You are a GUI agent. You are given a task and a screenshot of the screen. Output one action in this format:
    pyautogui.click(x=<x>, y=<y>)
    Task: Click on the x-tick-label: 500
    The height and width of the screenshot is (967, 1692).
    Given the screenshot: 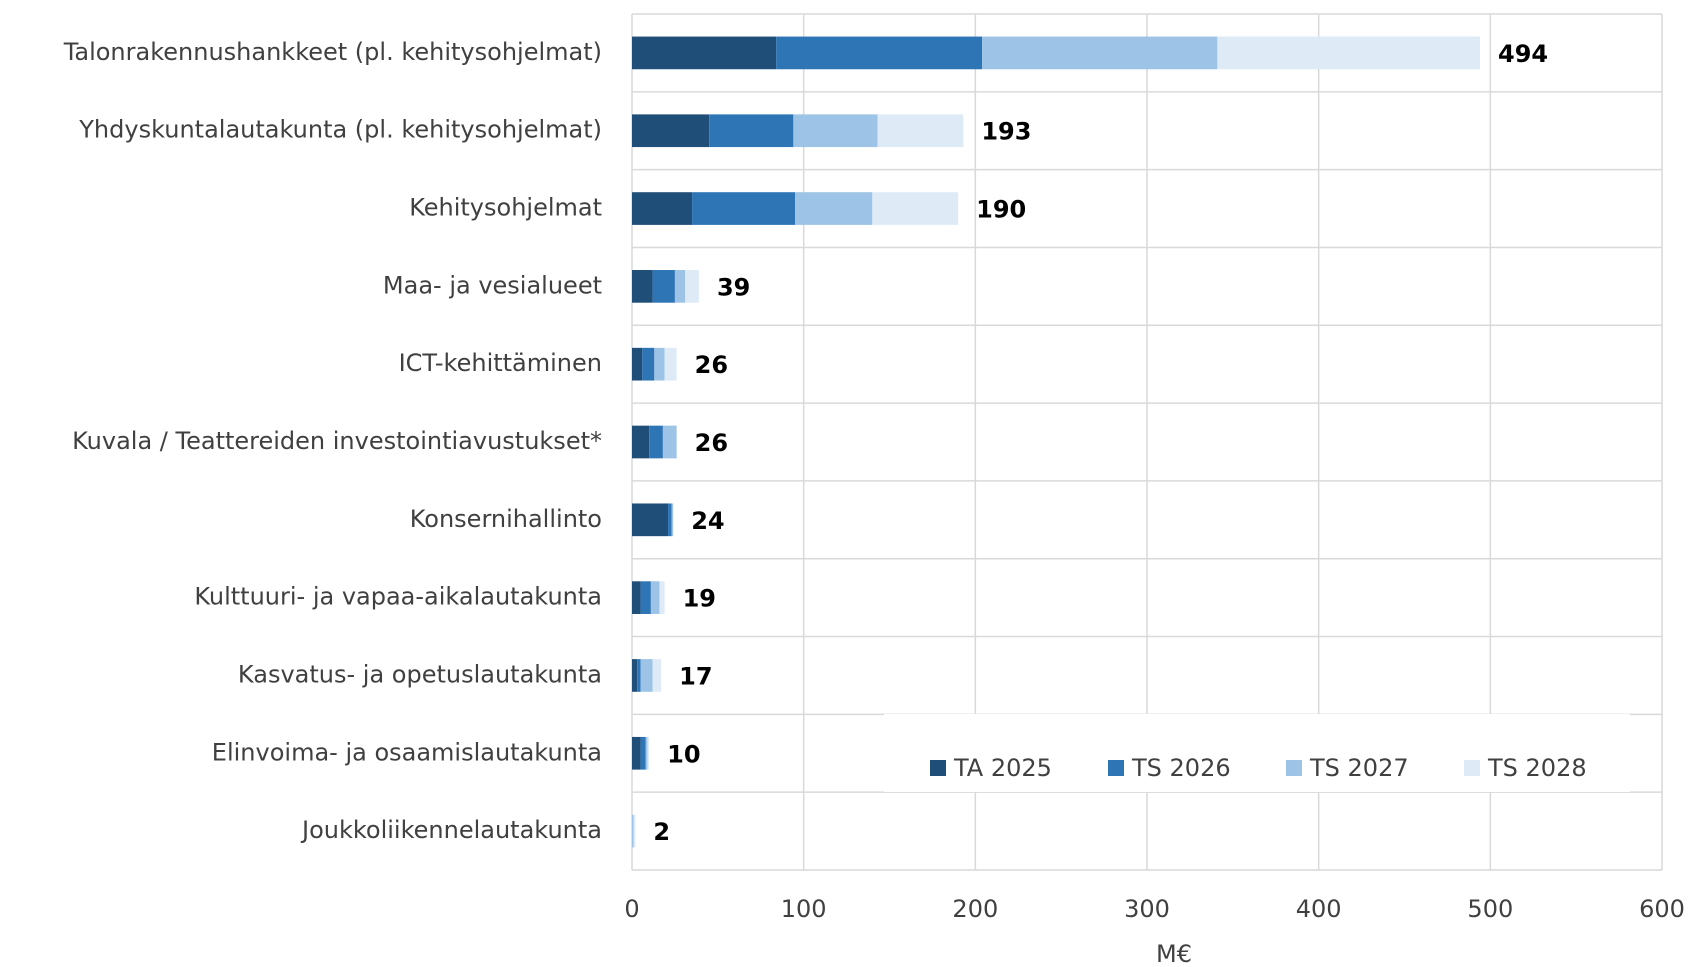 What is the action you would take?
    pyautogui.click(x=1490, y=909)
    